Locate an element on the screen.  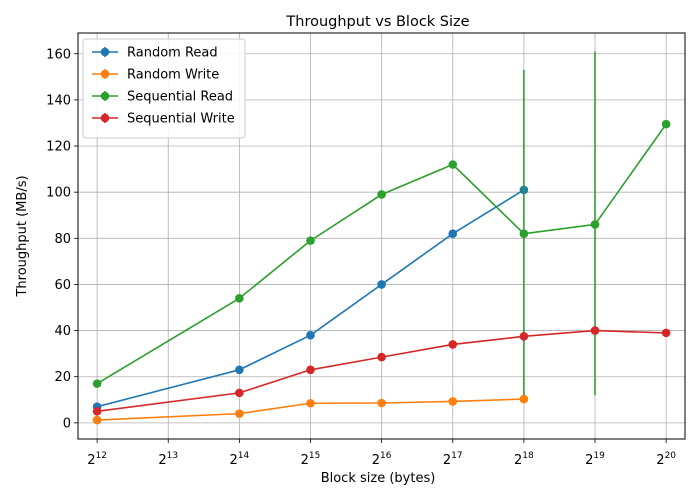
x-tick-label: 216 is located at coordinates (382, 459).